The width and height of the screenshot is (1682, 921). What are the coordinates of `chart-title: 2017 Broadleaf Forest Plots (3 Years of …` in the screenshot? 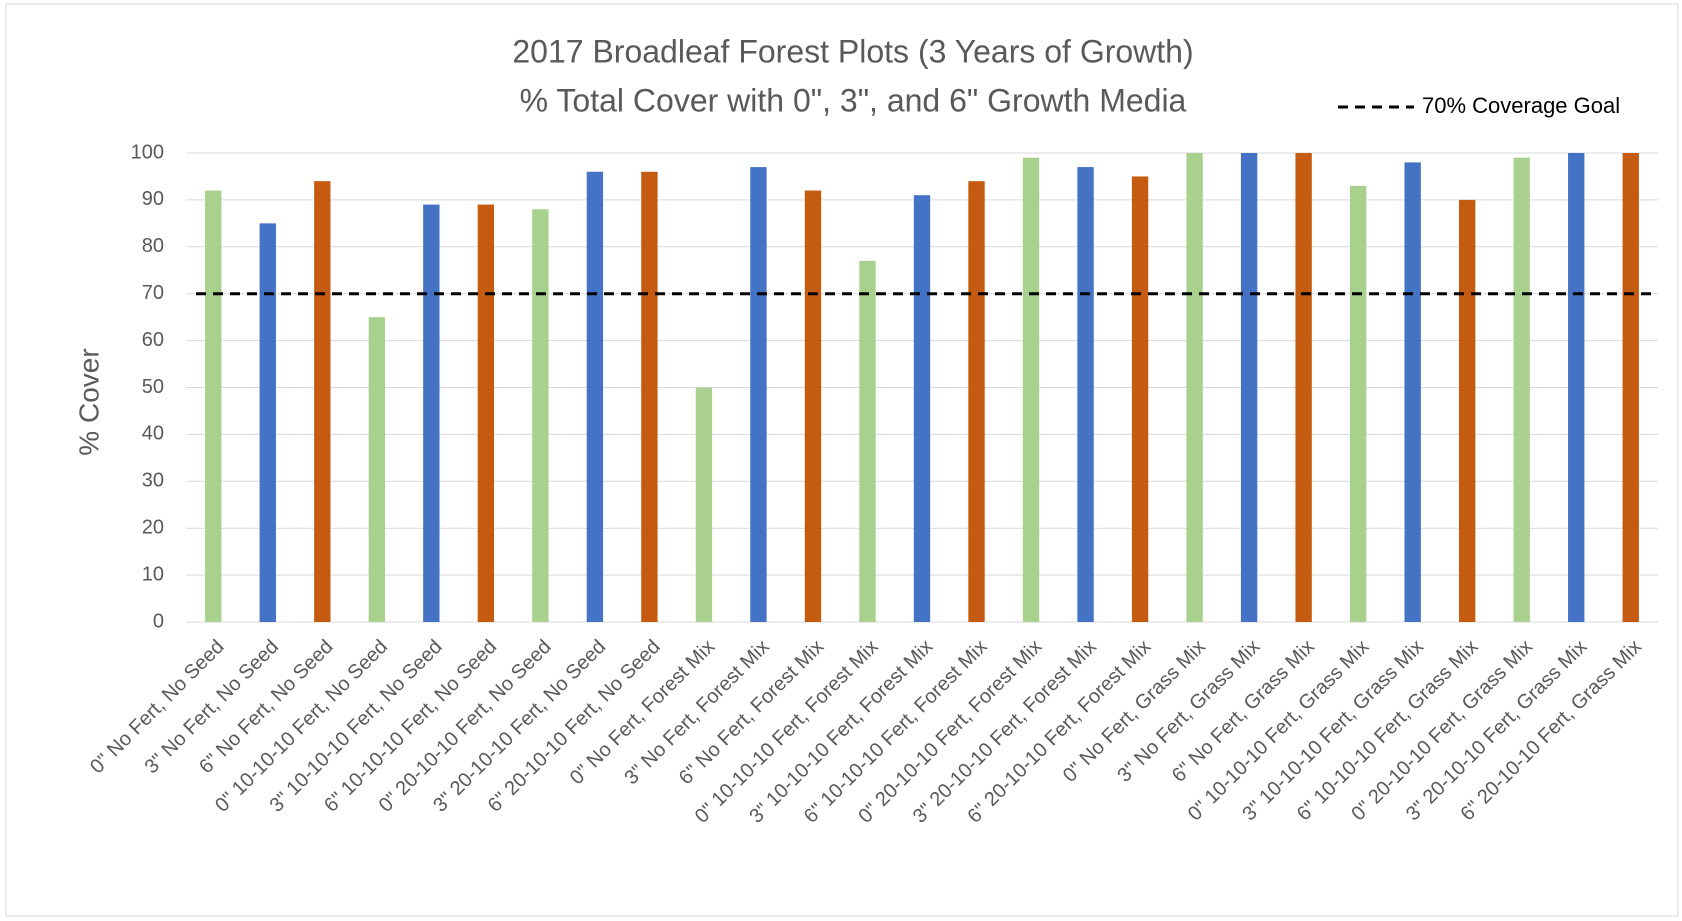 It's located at (852, 51).